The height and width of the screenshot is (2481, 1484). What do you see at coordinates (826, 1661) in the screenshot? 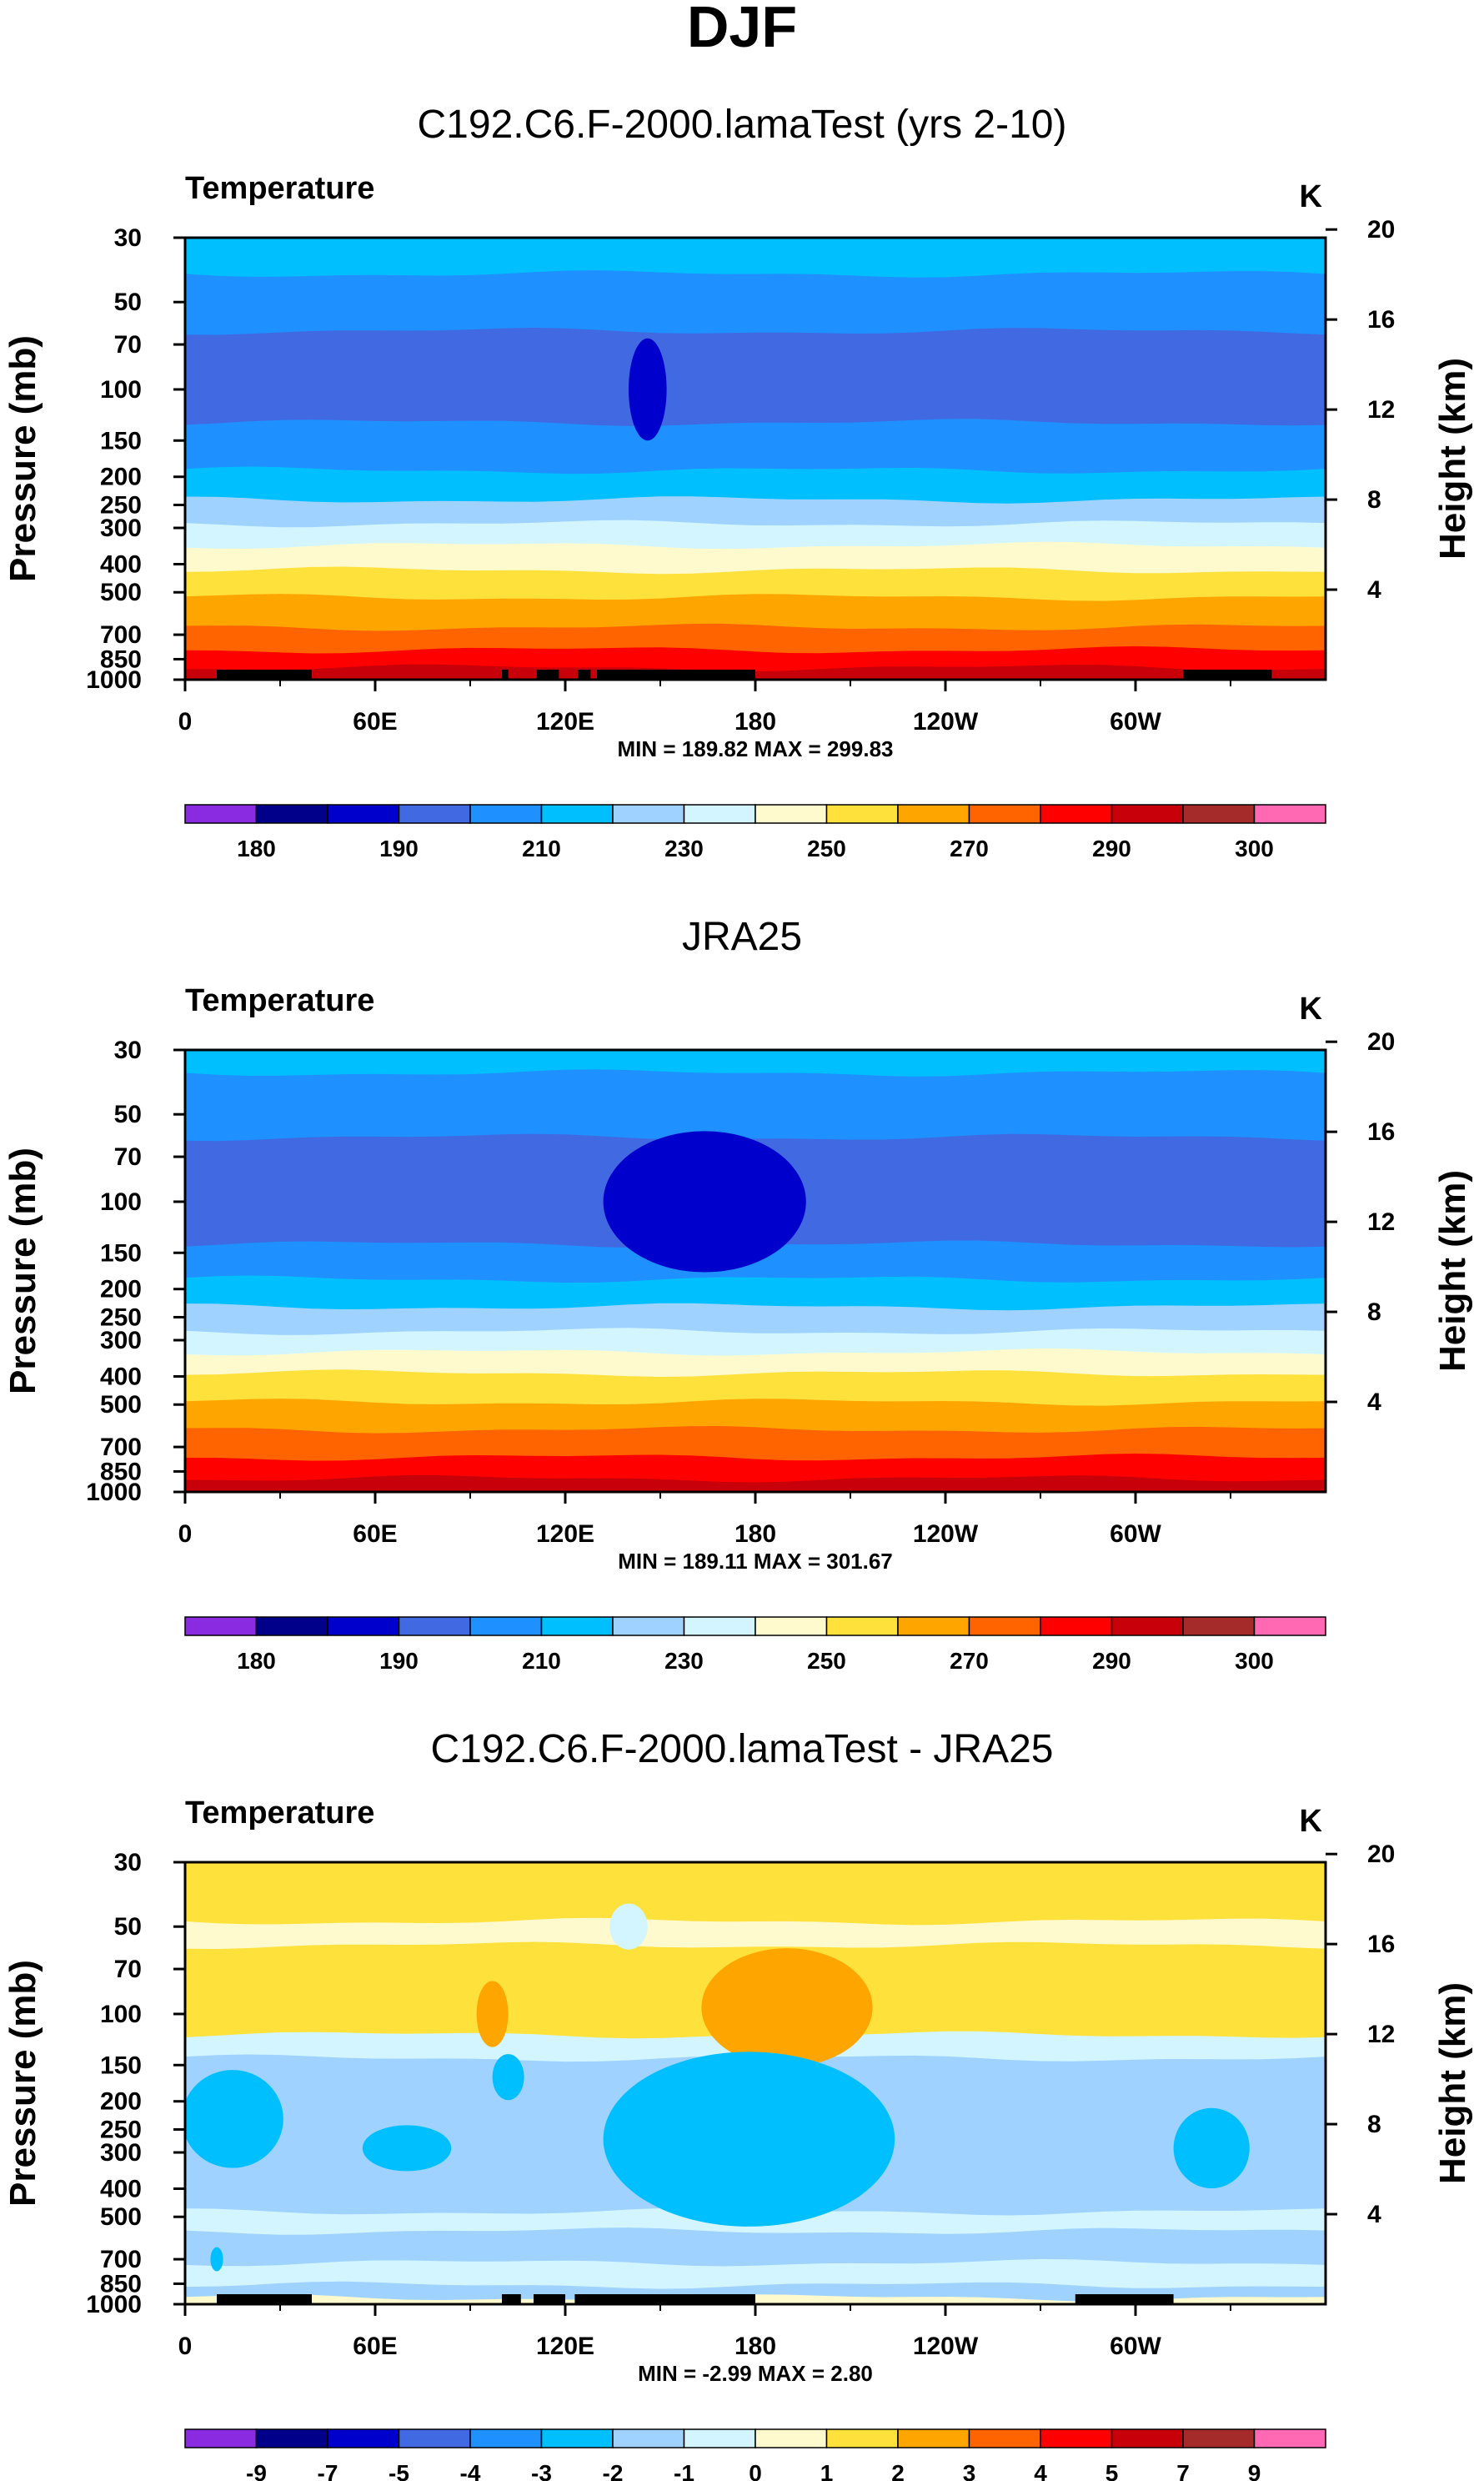
I see `colorbar-label: 250` at bounding box center [826, 1661].